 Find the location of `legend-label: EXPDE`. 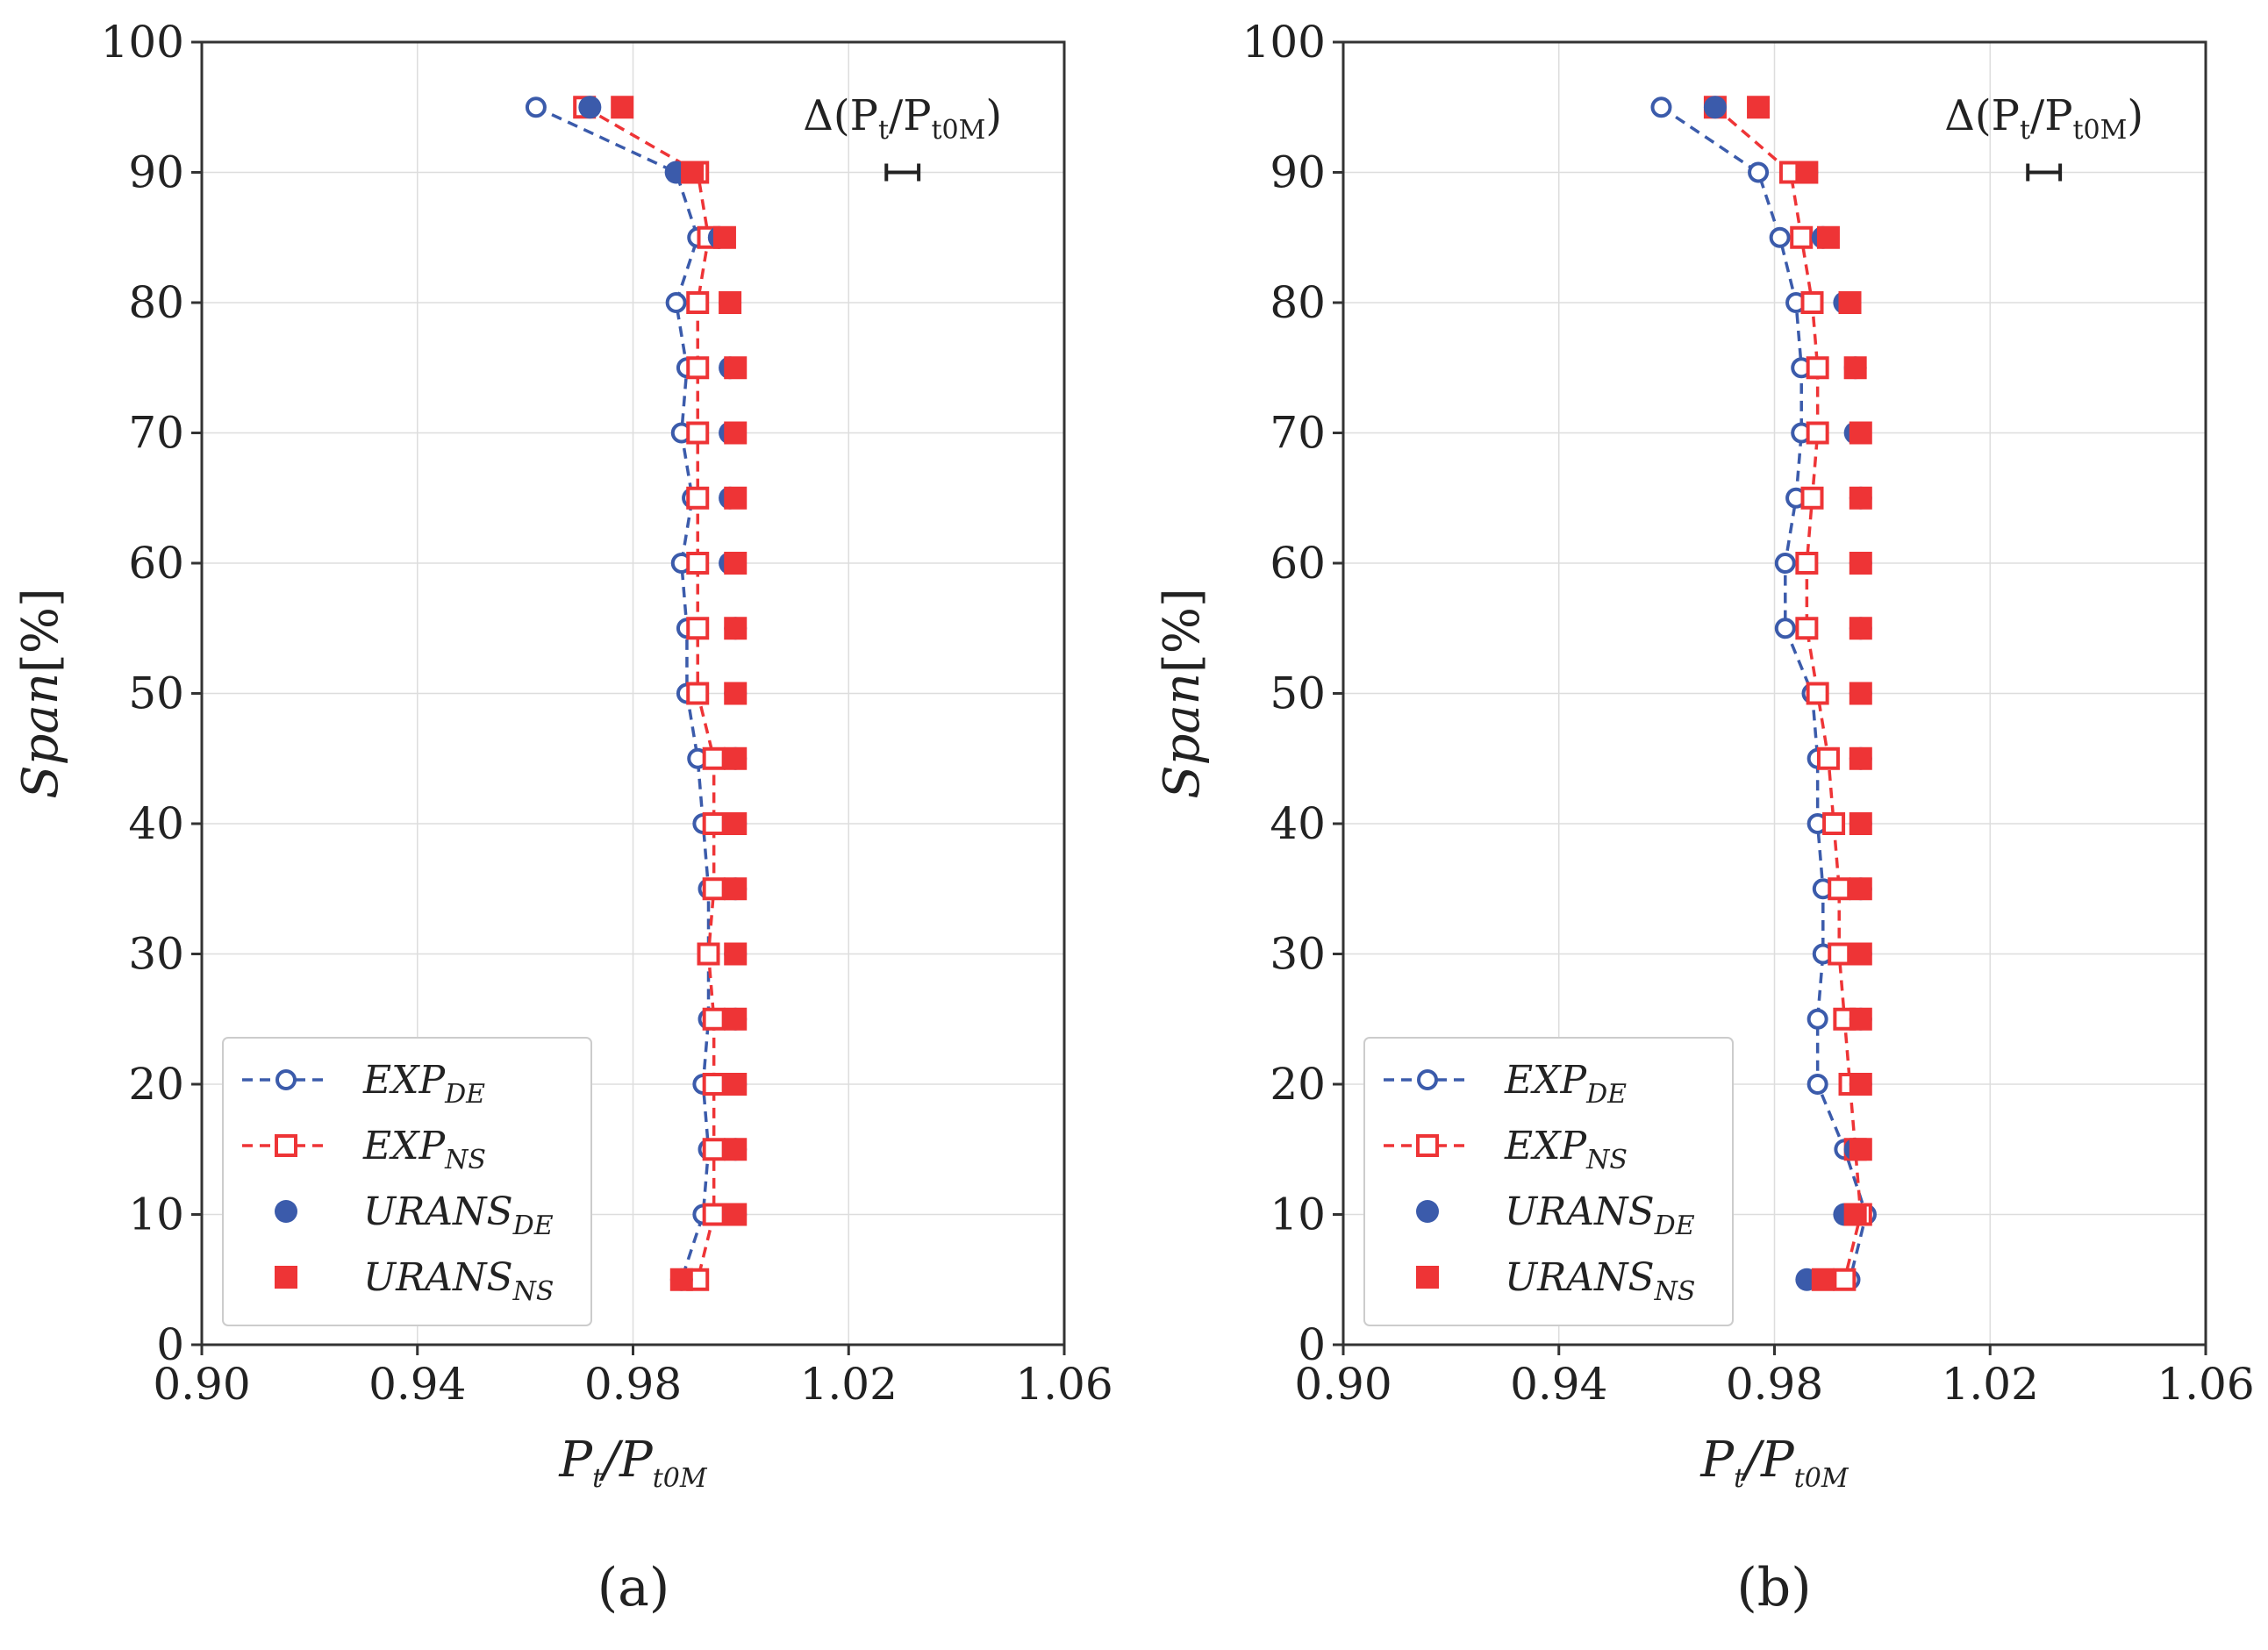

legend-label: EXPDE is located at coordinates (423, 1084).